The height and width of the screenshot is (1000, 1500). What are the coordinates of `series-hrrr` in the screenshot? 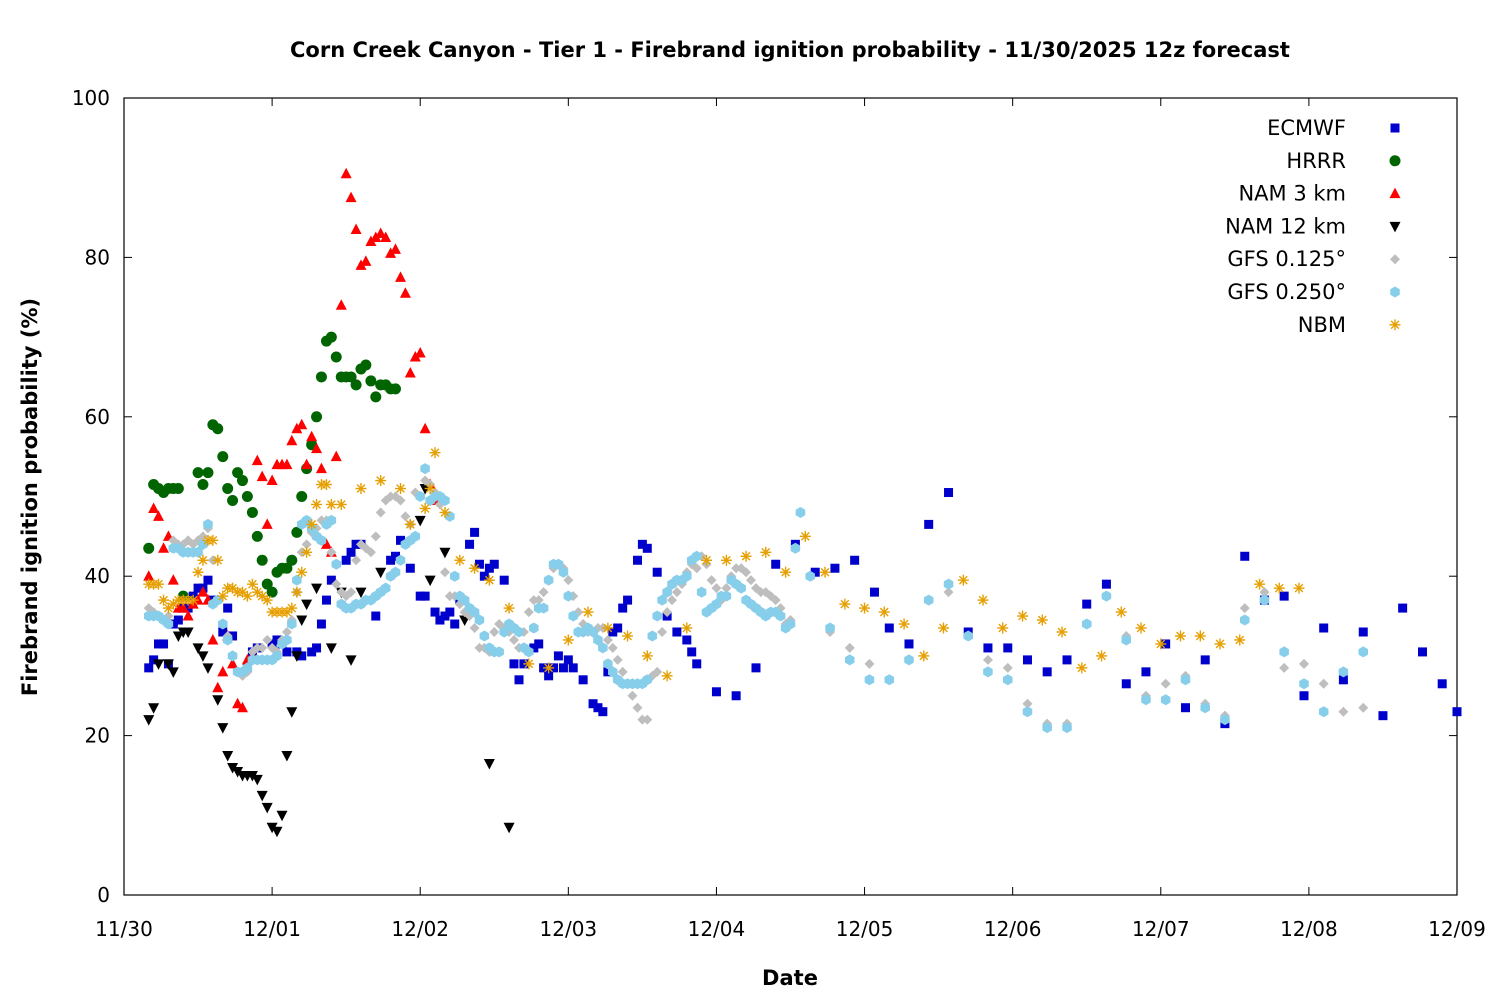 It's located at (272, 466).